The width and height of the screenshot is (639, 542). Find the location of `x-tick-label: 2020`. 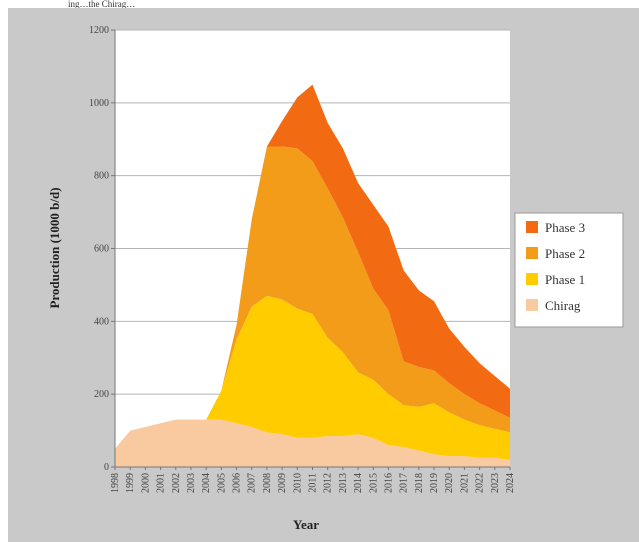

x-tick-label: 2020 is located at coordinates (449, 483).